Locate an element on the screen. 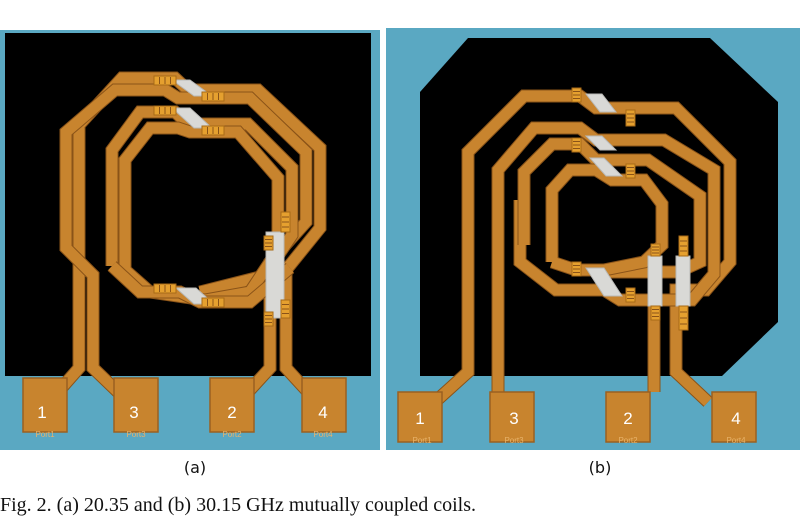 The width and height of the screenshot is (800, 516). panel-b-crossunders is located at coordinates (637, 200).